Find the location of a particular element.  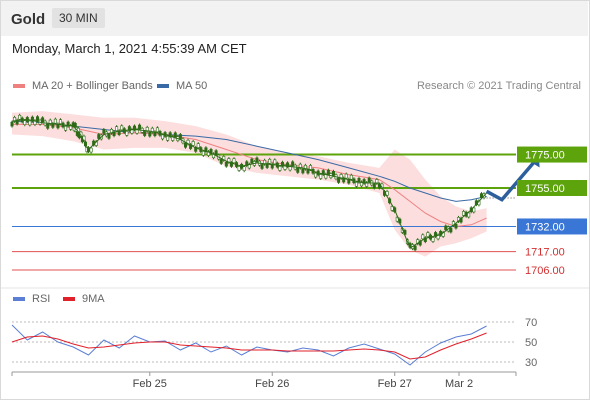

legend-ma50: MA 50 is located at coordinates (182, 86).